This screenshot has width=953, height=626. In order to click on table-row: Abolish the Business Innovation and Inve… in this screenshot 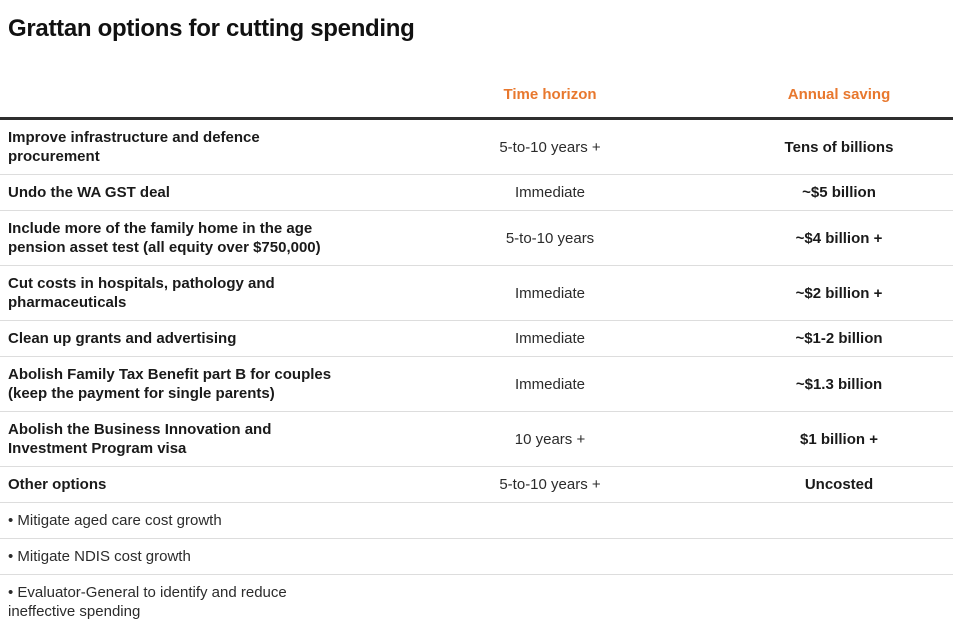, I will do `click(476, 439)`.